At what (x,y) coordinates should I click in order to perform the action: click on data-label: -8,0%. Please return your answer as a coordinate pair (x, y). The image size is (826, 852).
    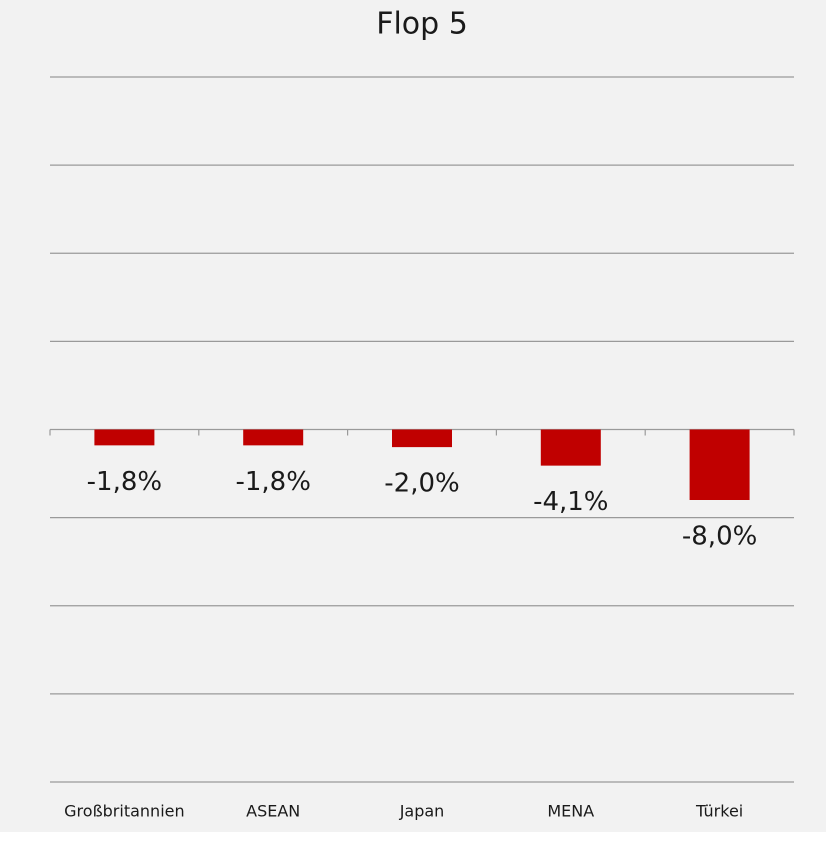
    Looking at the image, I should click on (719, 537).